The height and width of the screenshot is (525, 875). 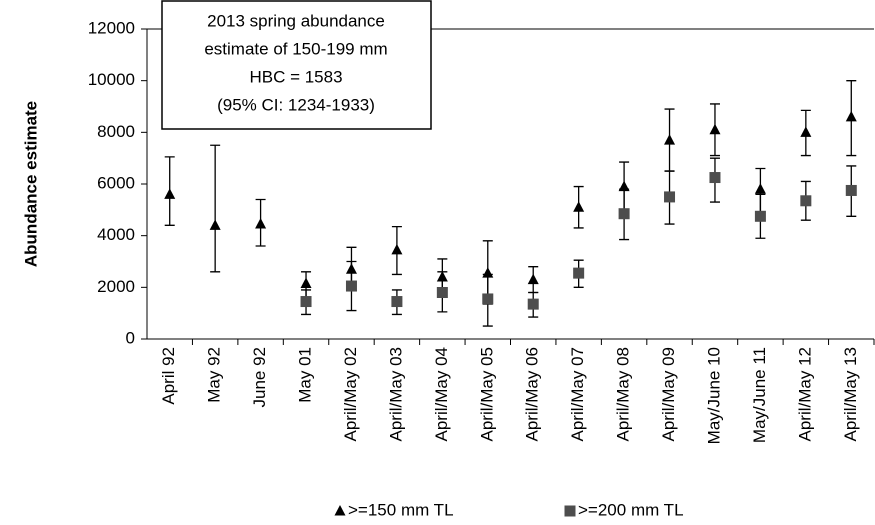 I want to click on x-tick-label: April/May 08, so click(x=623, y=394).